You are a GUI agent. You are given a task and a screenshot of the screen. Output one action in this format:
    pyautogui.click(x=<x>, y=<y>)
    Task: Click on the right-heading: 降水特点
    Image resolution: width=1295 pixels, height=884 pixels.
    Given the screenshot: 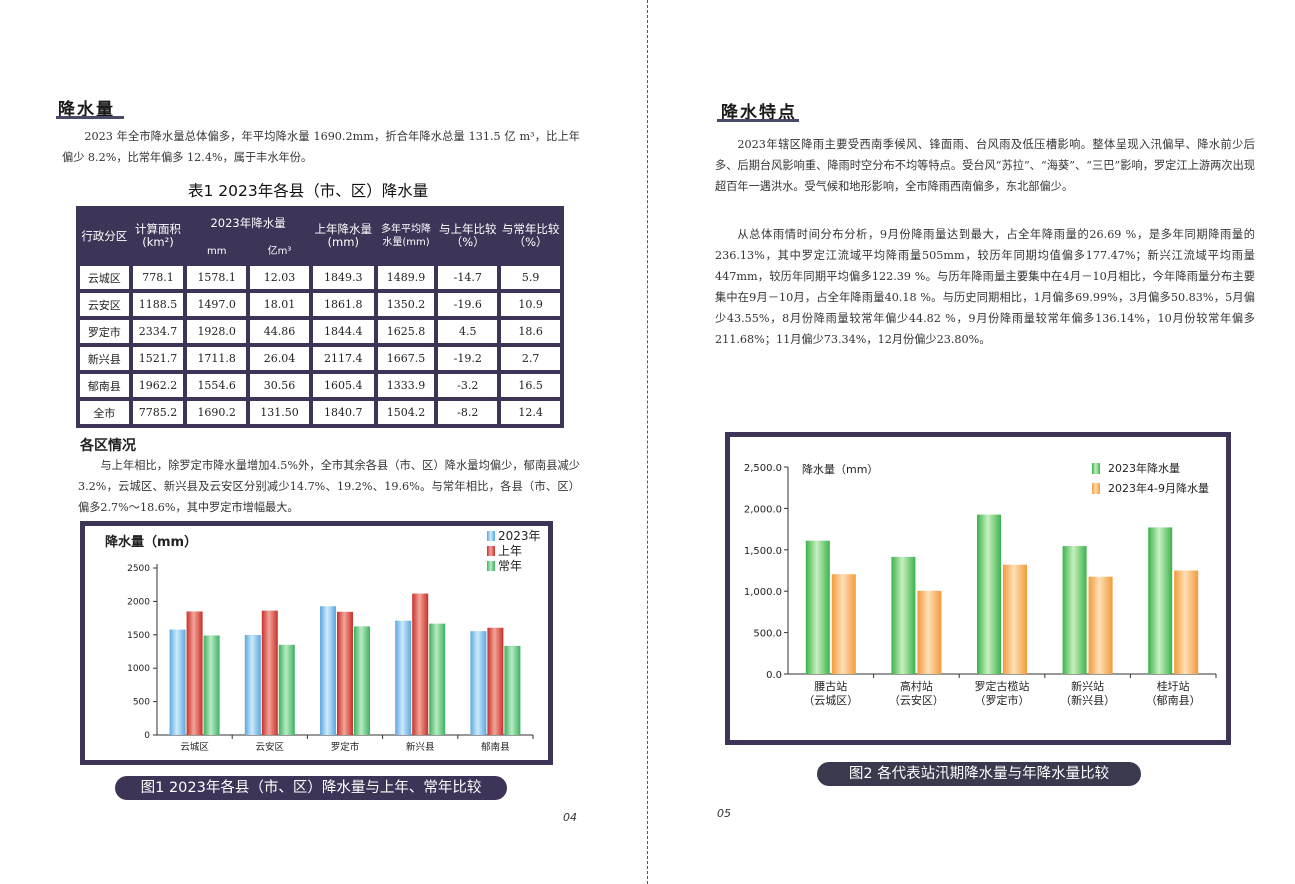 What is the action you would take?
    pyautogui.click(x=759, y=113)
    